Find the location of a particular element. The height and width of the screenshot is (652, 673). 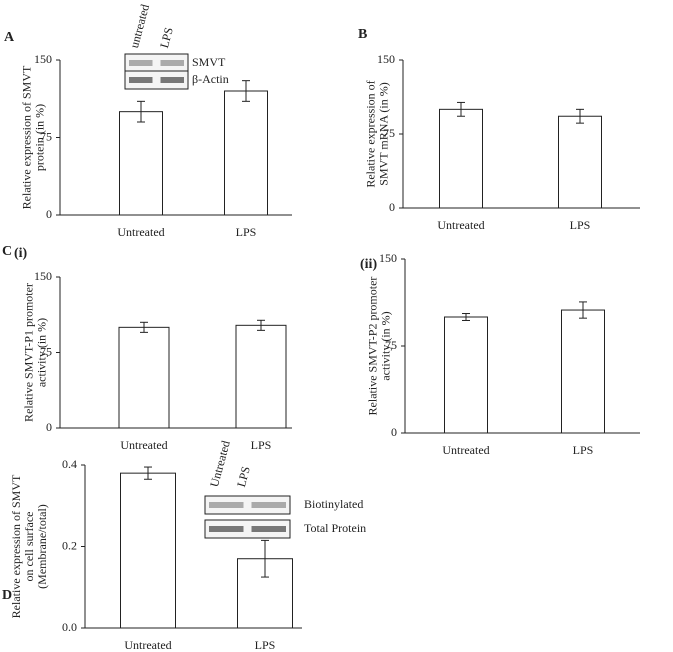

band-label: Total Protein is located at coordinates (335, 528).